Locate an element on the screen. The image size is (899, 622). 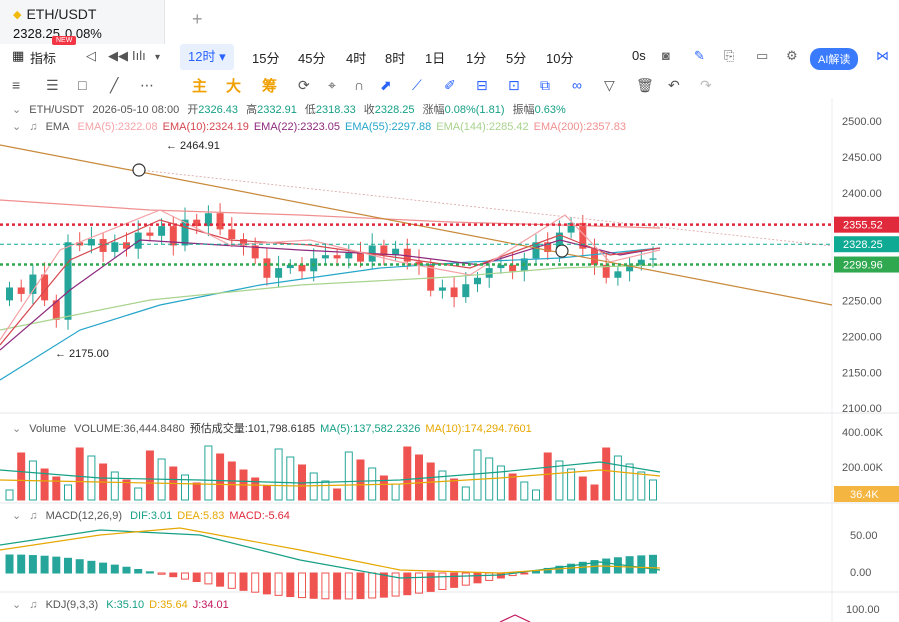
interval-8h: 8时 is located at coordinates (395, 58).